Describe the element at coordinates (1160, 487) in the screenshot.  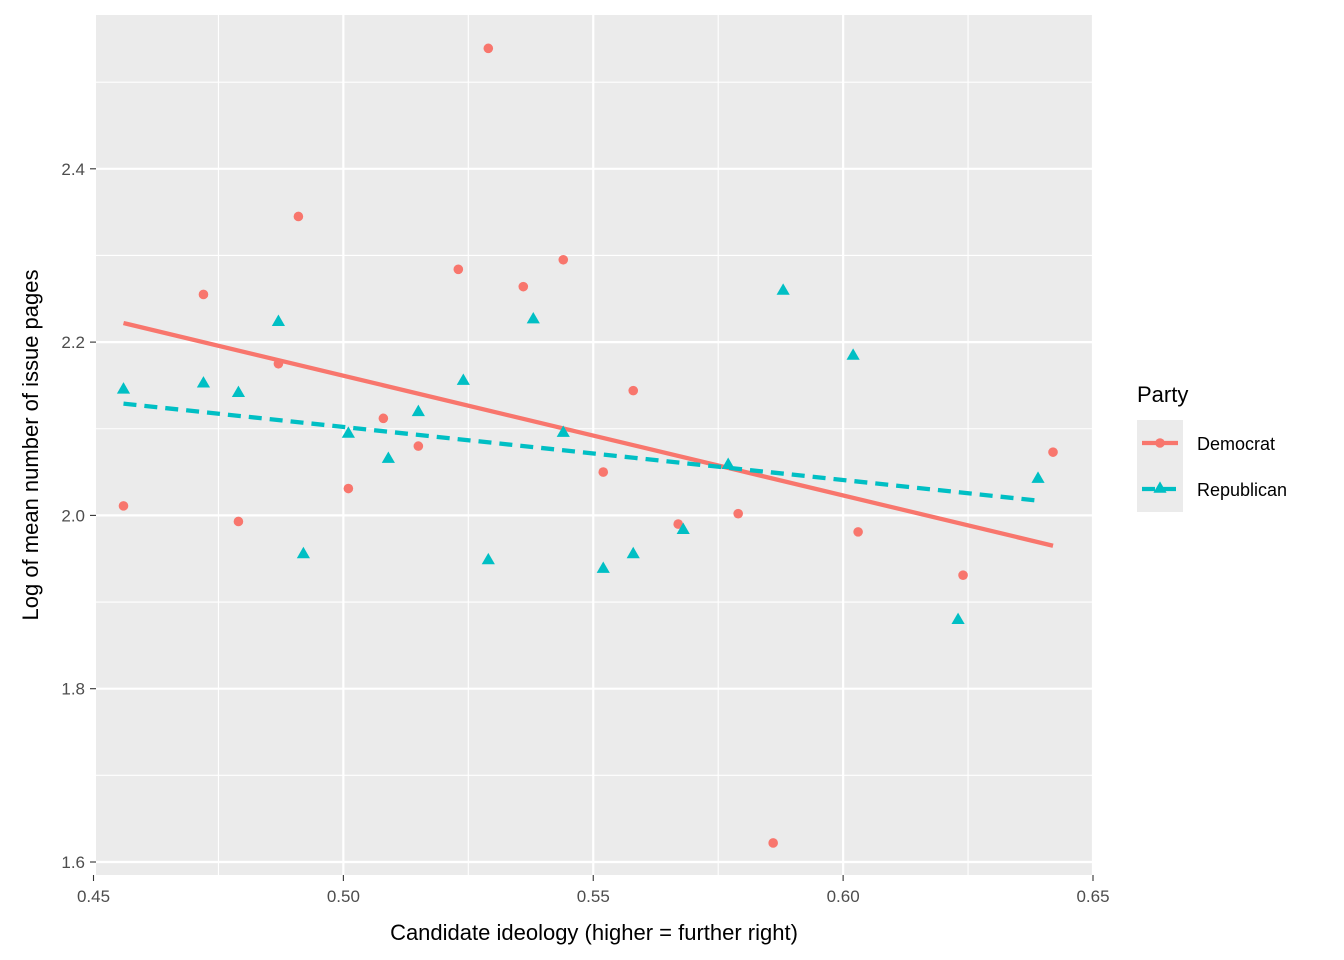
I see `republican-legend-marker` at that location.